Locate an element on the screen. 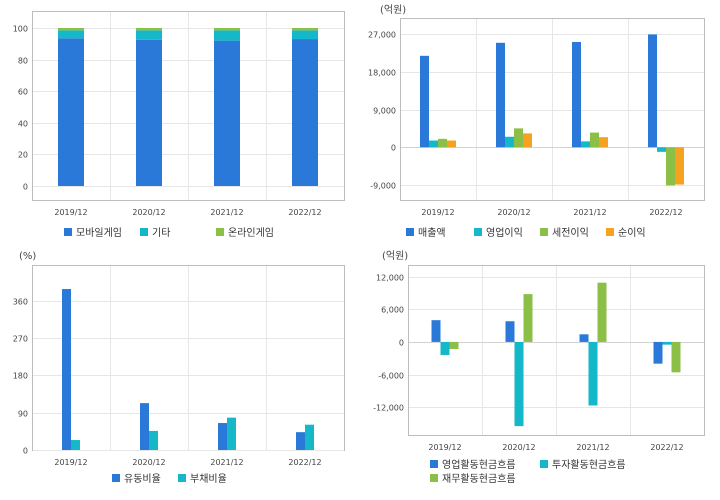 The width and height of the screenshot is (720, 500). legend-label: 투자활동현금흐름 is located at coordinates (589, 464).